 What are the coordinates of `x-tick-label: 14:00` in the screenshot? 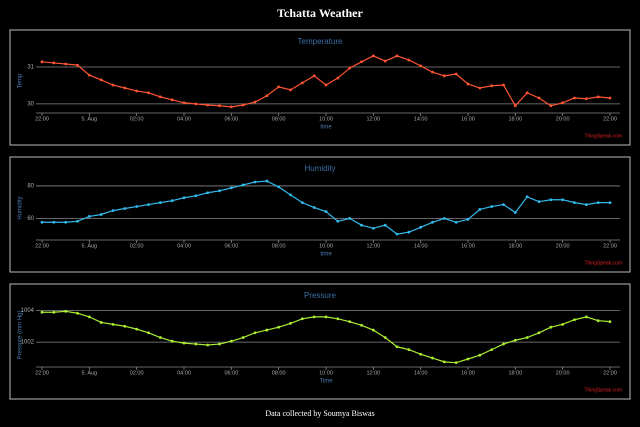 It's located at (421, 373).